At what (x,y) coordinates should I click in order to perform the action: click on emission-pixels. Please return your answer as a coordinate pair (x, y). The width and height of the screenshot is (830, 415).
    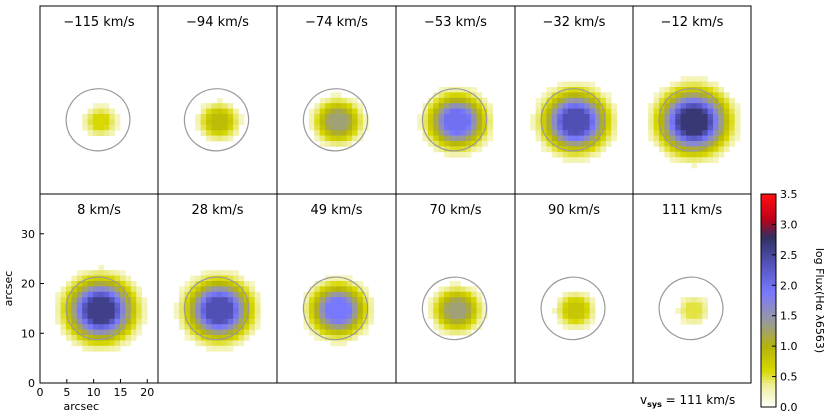
    Looking at the image, I should click on (217, 311).